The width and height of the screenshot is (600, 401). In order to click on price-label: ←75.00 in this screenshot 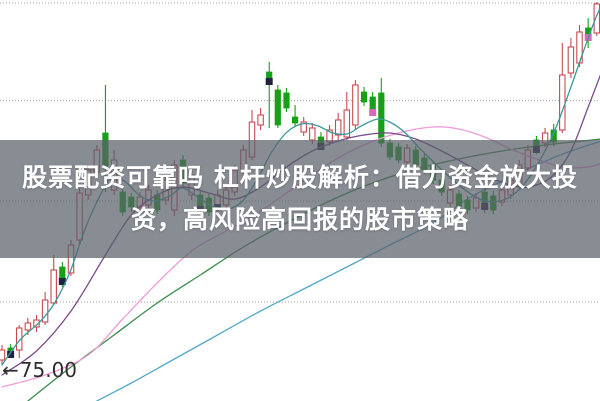, I will do `click(39, 370)`.